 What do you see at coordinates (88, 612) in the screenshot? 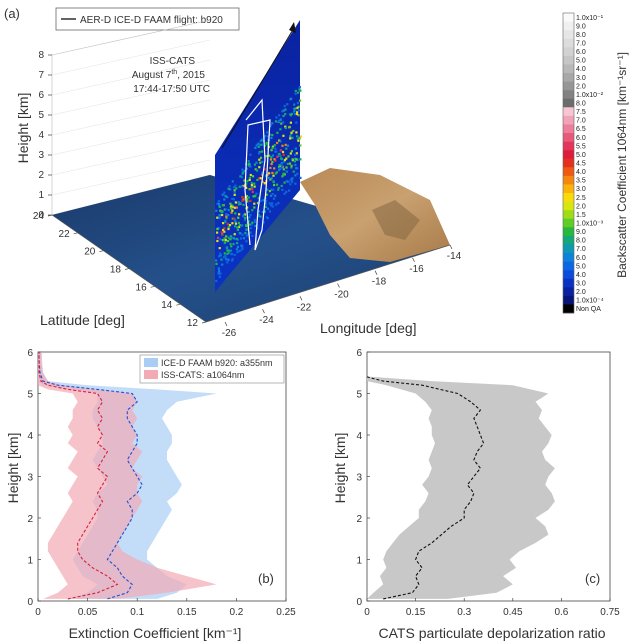
I see `x-tick-label: 0.05` at bounding box center [88, 612].